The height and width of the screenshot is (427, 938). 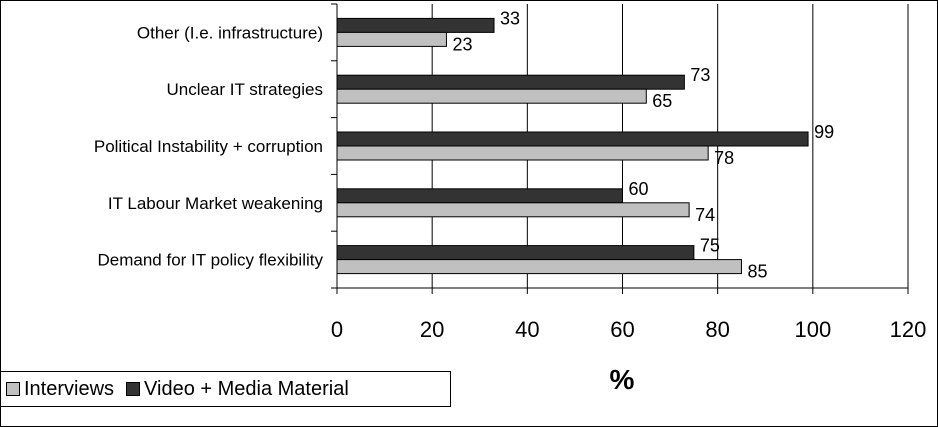 What do you see at coordinates (757, 272) in the screenshot?
I see `data-label-interviews: 85` at bounding box center [757, 272].